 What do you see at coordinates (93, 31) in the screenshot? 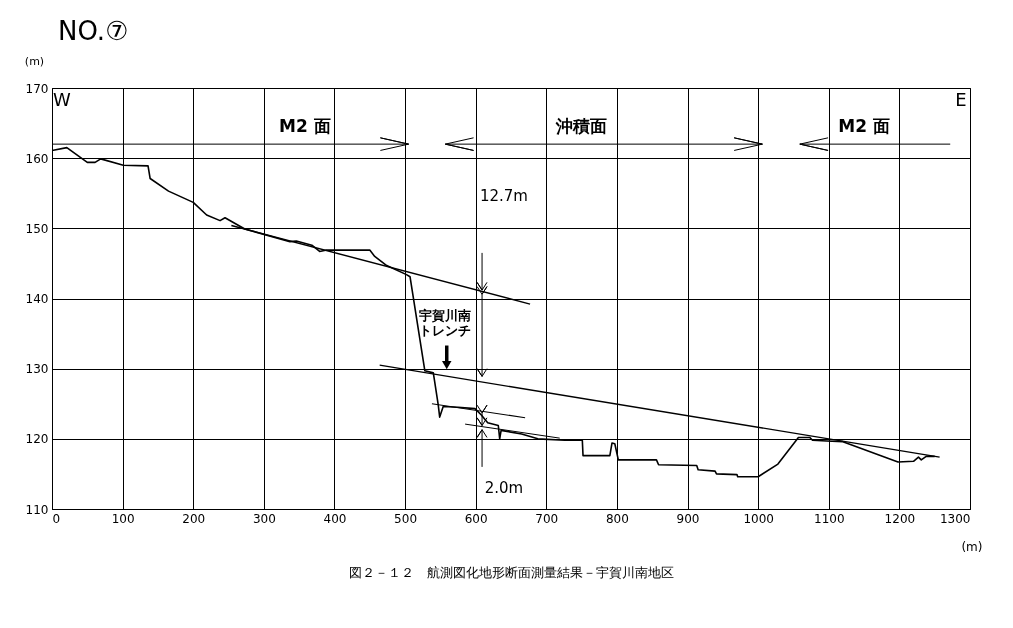
I see `chart-title: NO.⑦` at bounding box center [93, 31].